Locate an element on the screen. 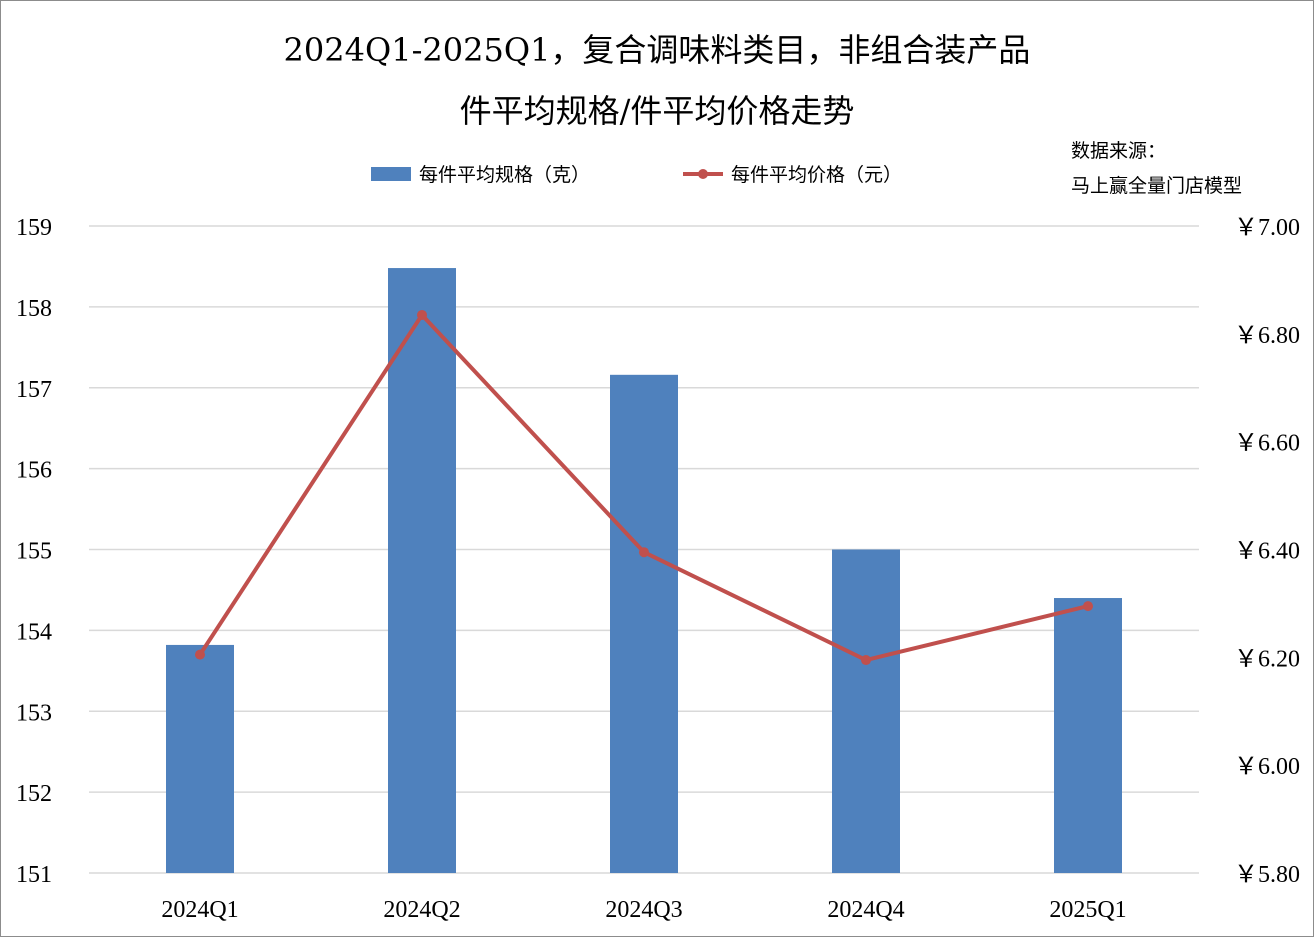 This screenshot has width=1314, height=937. x-tick-label: 2025Q1 is located at coordinates (1087, 910).